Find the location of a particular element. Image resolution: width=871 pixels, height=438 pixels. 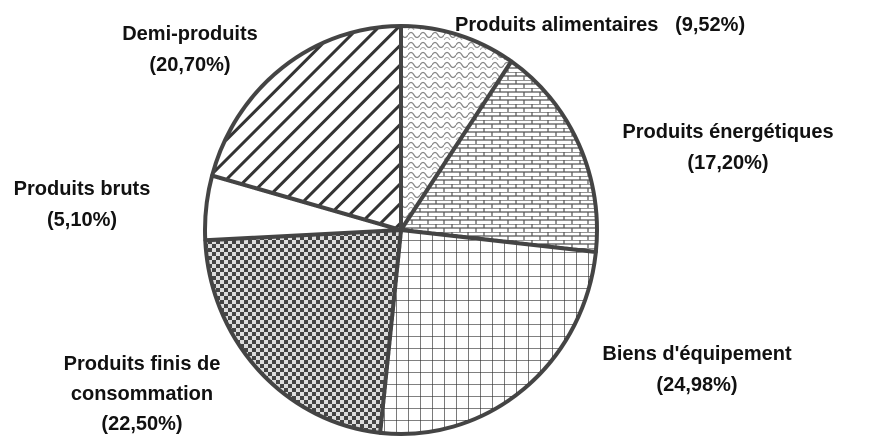

value-label: (5,10%) is located at coordinates (82, 220).